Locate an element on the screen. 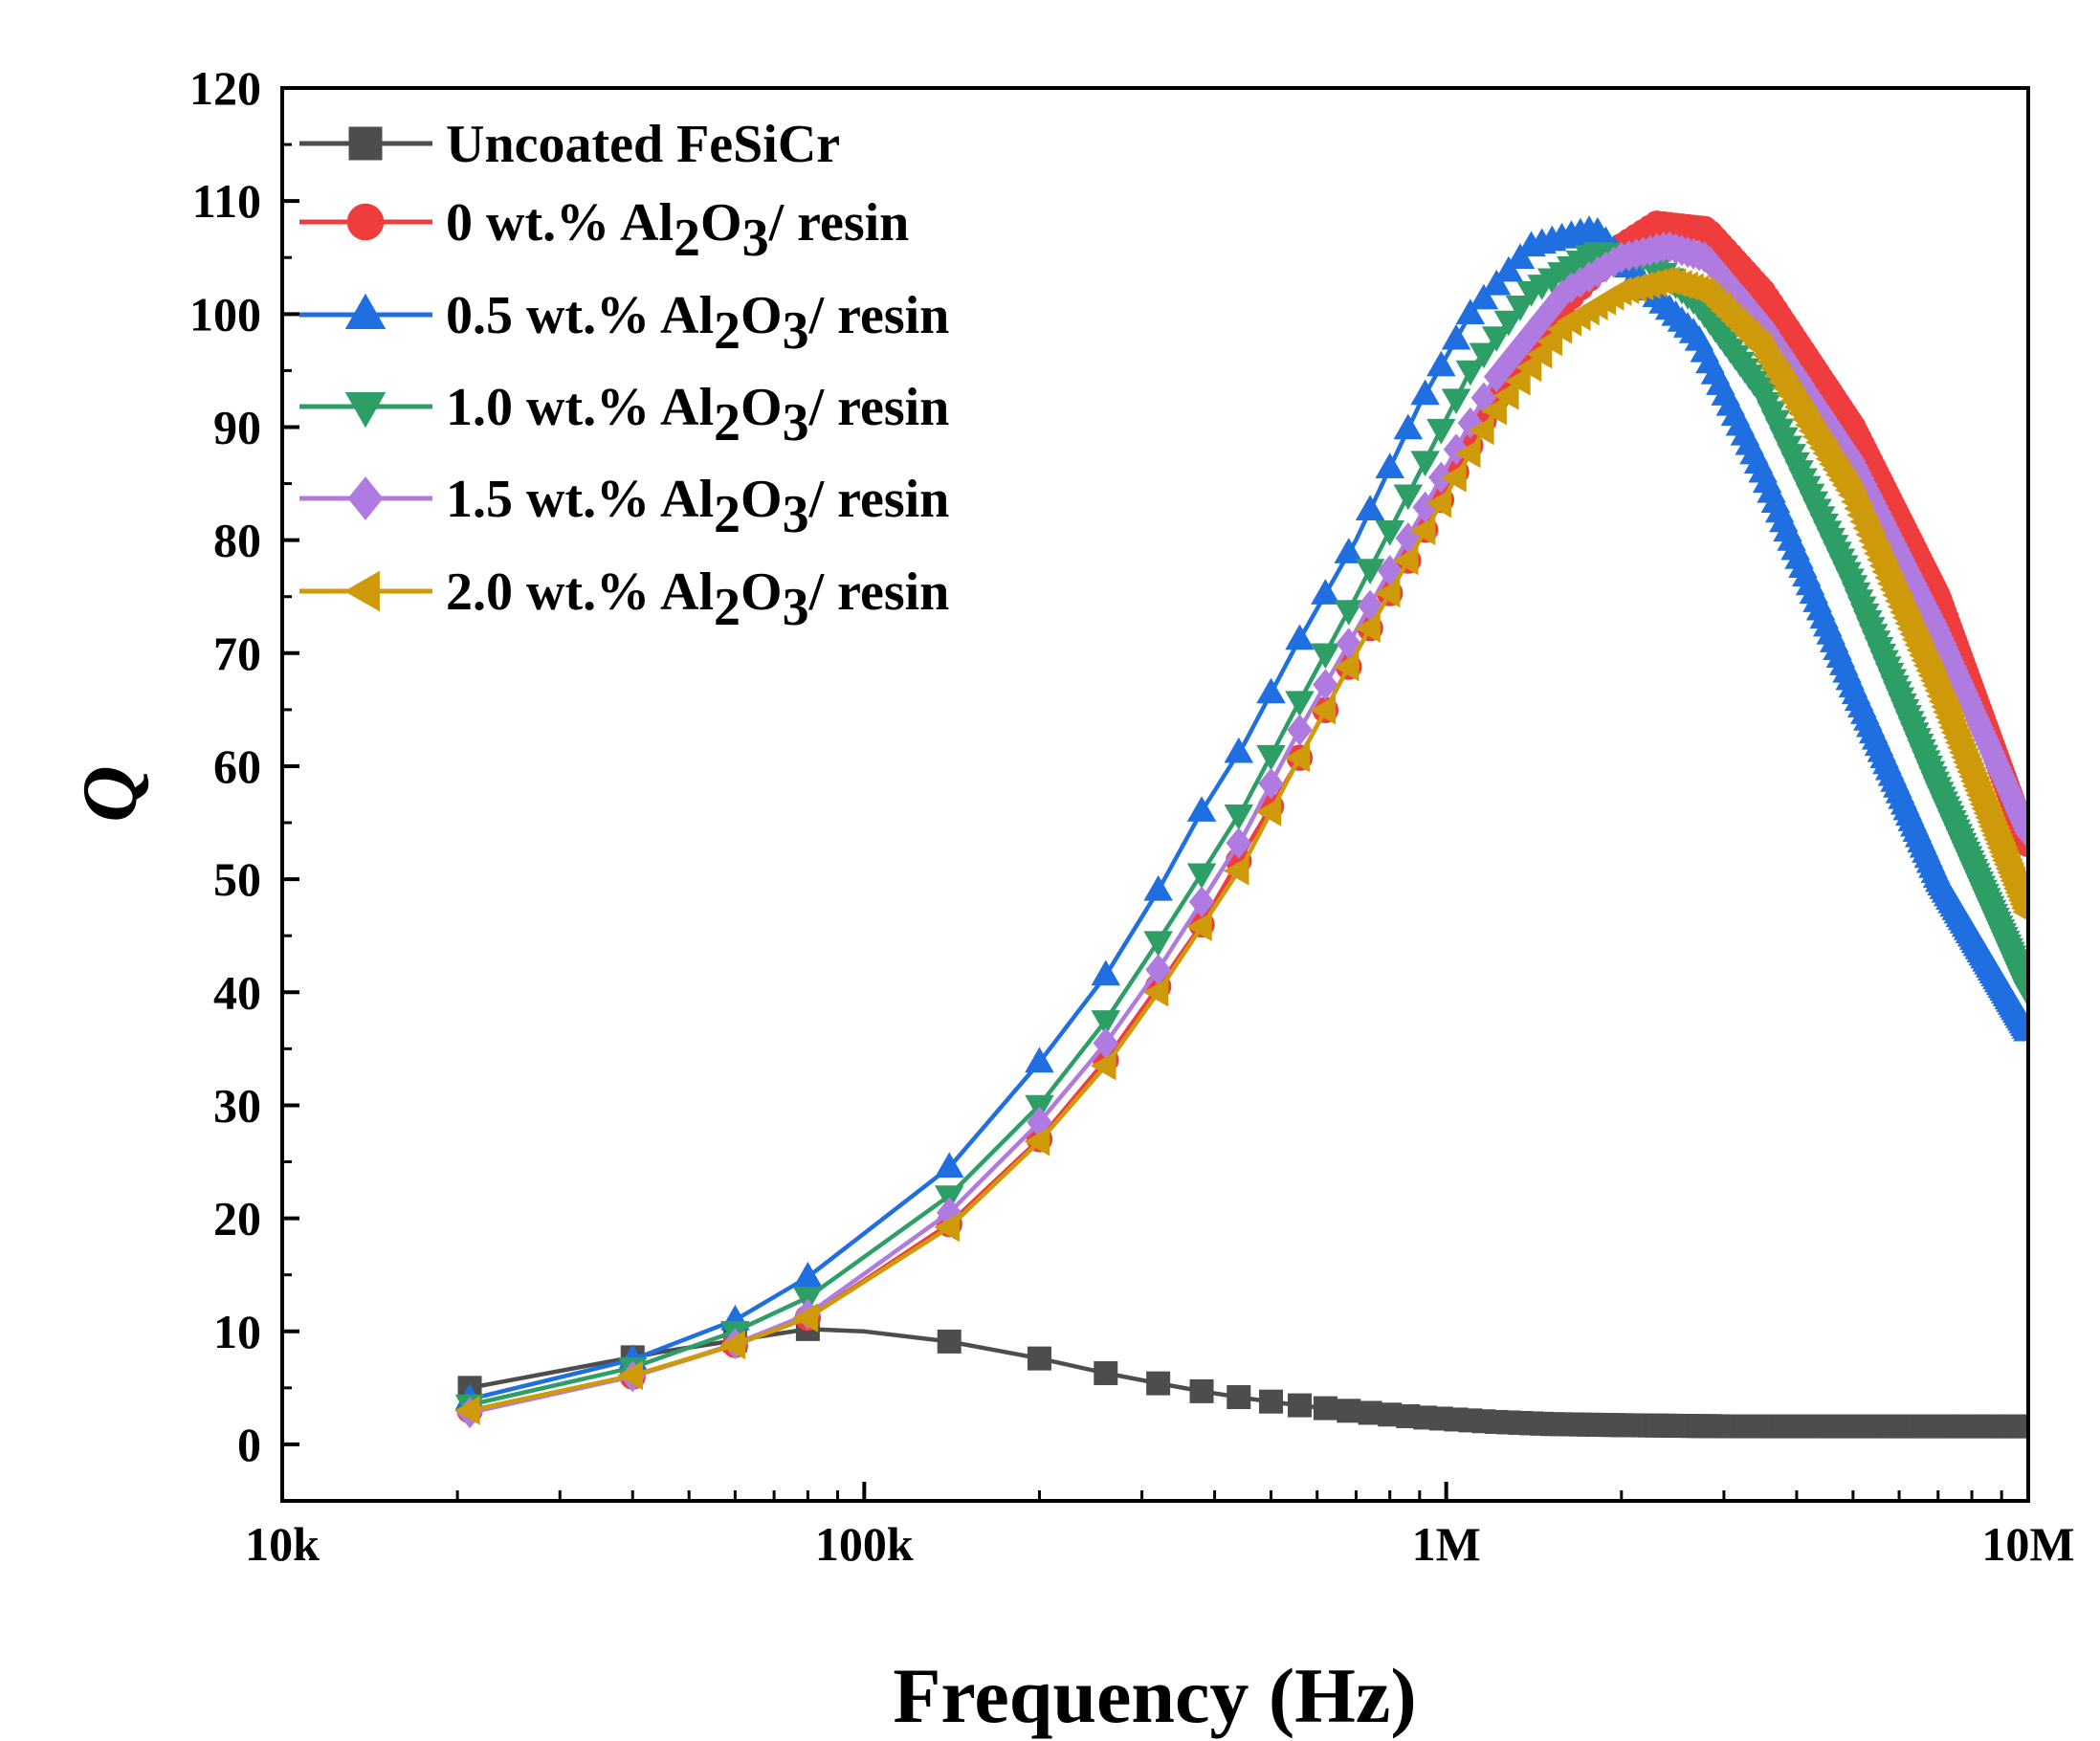  y-tick-label: 70 is located at coordinates (237, 653).